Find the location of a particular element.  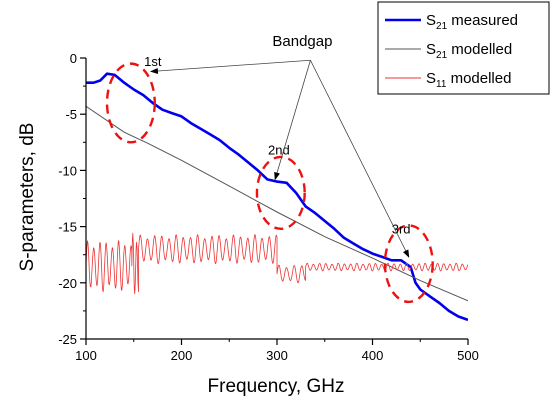

legend-entry-1: S21 modelled is located at coordinates (469, 51).